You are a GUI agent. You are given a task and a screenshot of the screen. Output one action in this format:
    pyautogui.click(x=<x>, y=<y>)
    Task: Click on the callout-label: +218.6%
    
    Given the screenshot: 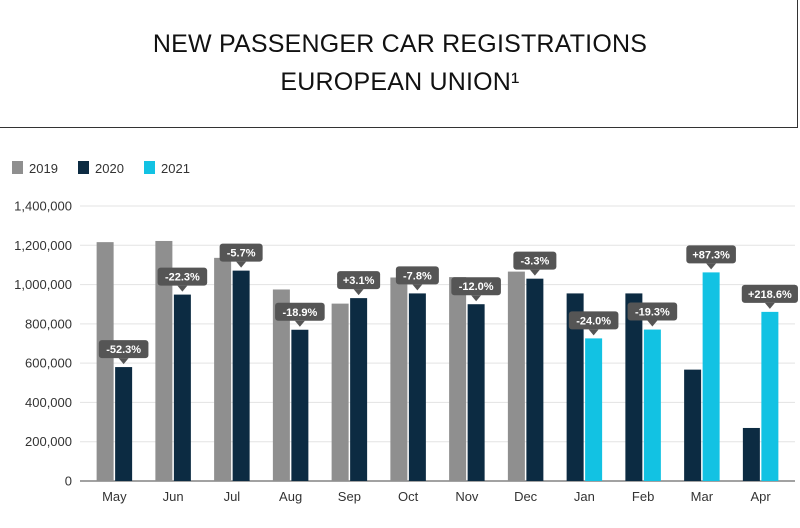 What is the action you would take?
    pyautogui.click(x=770, y=295)
    